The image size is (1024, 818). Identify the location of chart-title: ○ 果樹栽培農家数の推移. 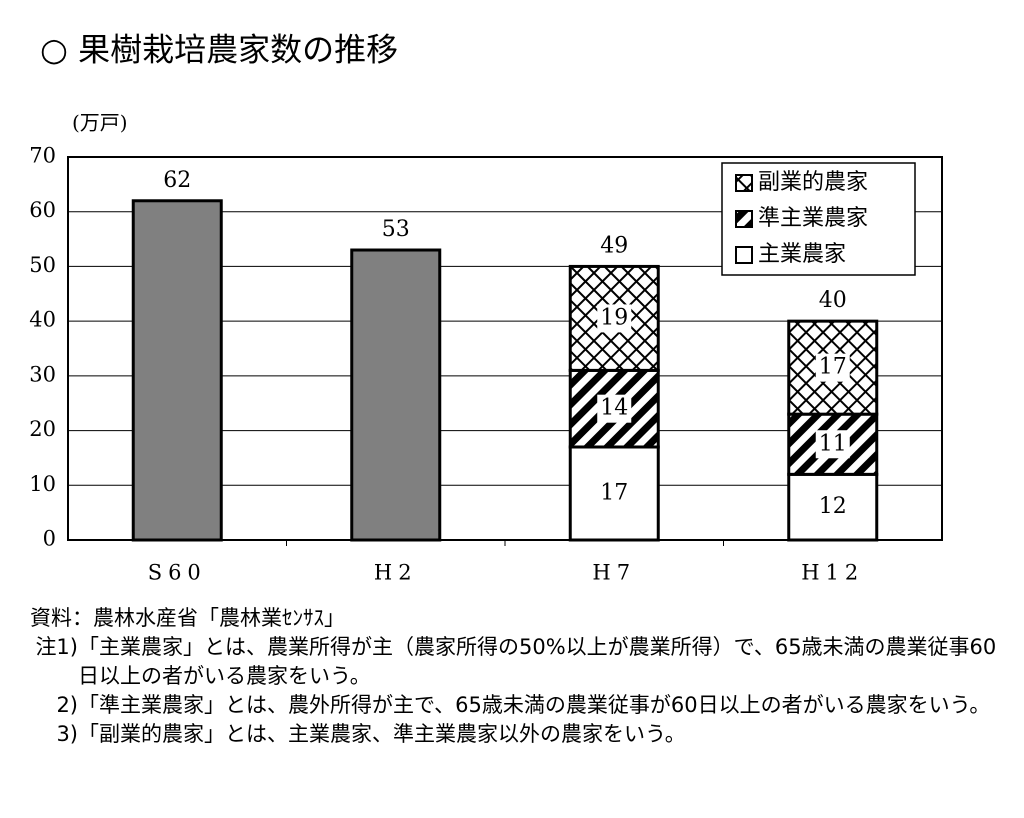
(219, 50).